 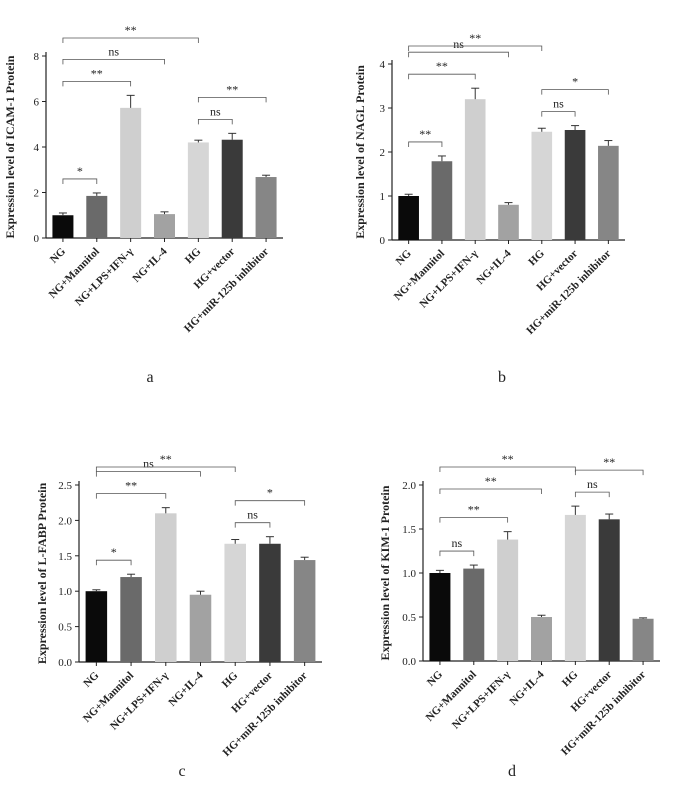 I want to click on y-tick-label: 6, so click(x=37, y=103).